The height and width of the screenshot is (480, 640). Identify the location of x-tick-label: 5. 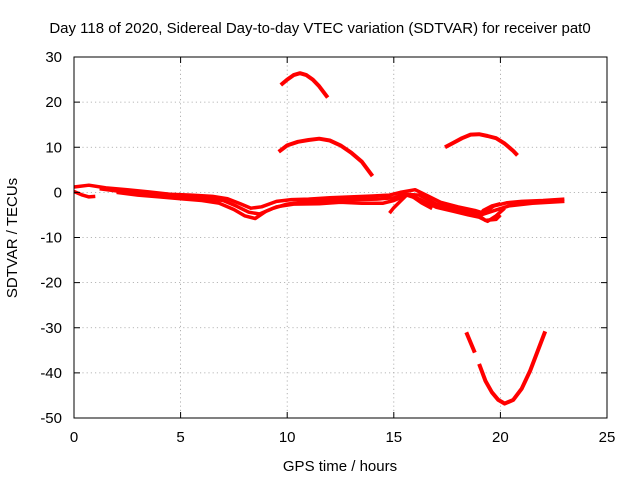
(180, 437).